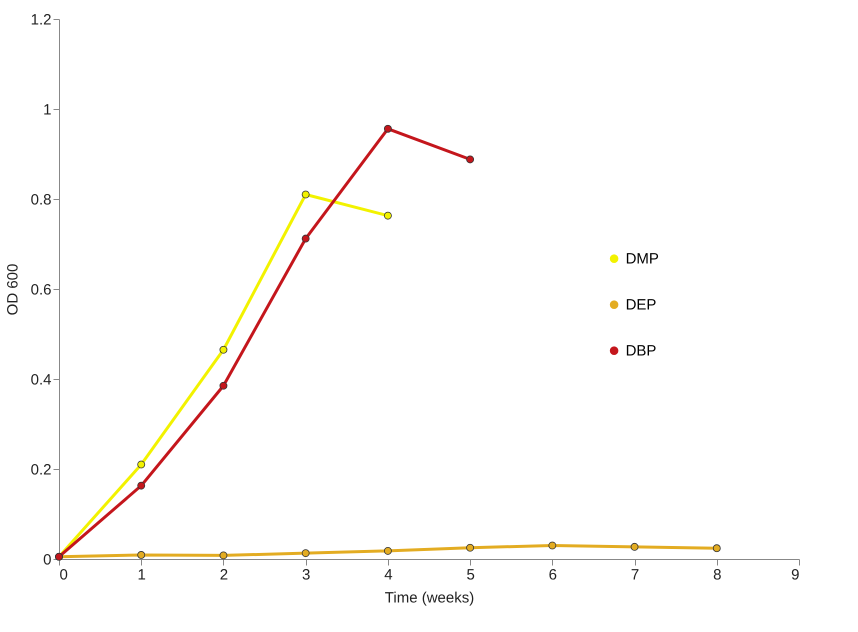 The width and height of the screenshot is (858, 632). I want to click on x-tick-label: 2, so click(224, 575).